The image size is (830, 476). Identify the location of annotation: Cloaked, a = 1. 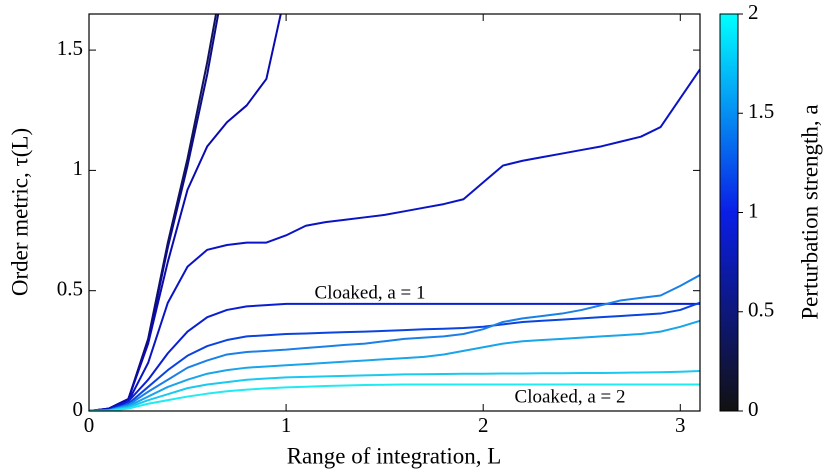
(370, 292).